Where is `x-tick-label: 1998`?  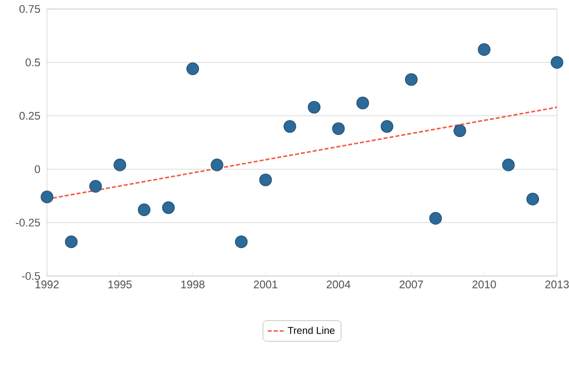
x-tick-label: 1998 is located at coordinates (192, 284).